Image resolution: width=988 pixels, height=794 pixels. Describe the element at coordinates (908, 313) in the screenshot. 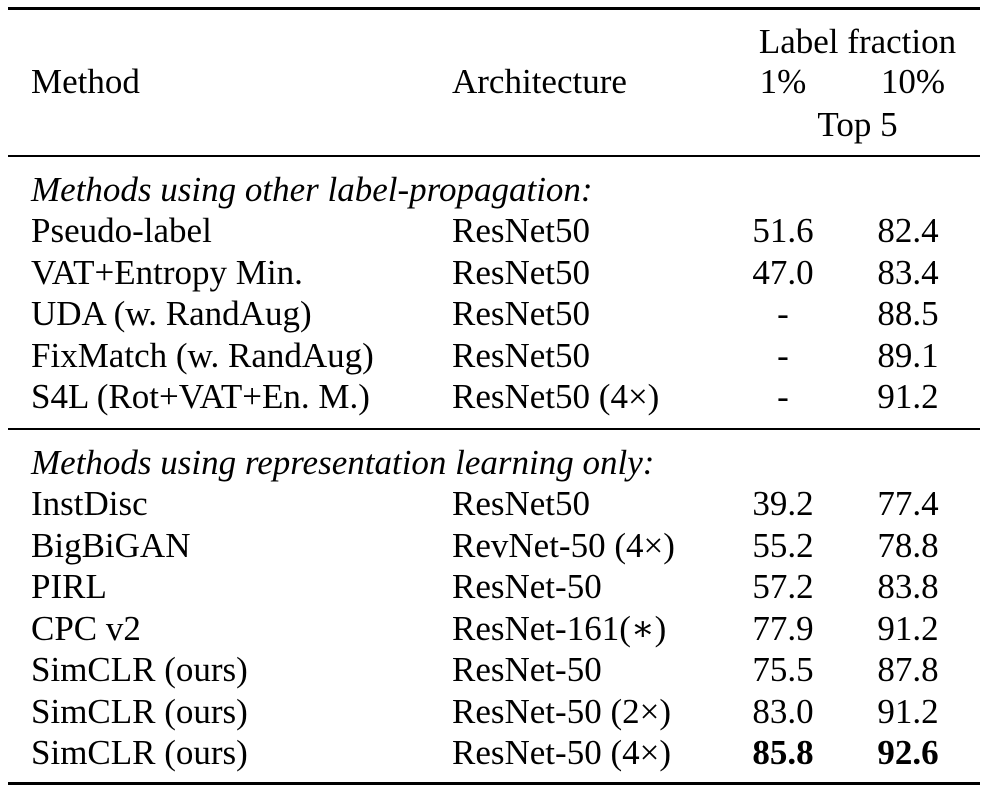

I see `top5-10pct-cell: 88.5` at that location.